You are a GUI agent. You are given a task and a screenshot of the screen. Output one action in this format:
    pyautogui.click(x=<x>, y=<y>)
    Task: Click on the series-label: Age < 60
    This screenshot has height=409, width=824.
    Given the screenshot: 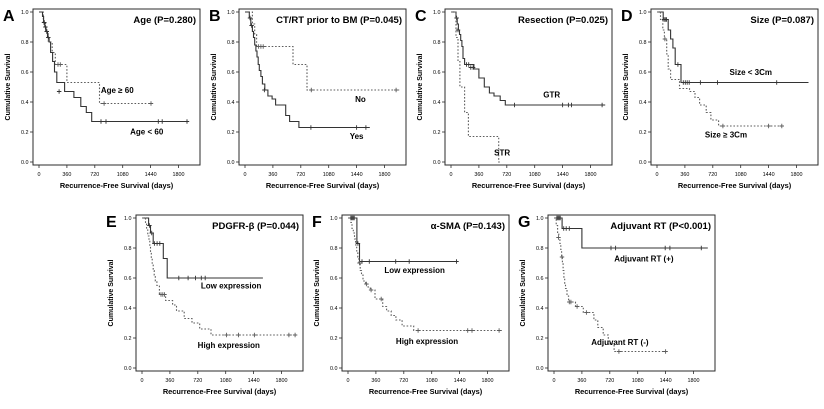 What is the action you would take?
    pyautogui.click(x=147, y=131)
    